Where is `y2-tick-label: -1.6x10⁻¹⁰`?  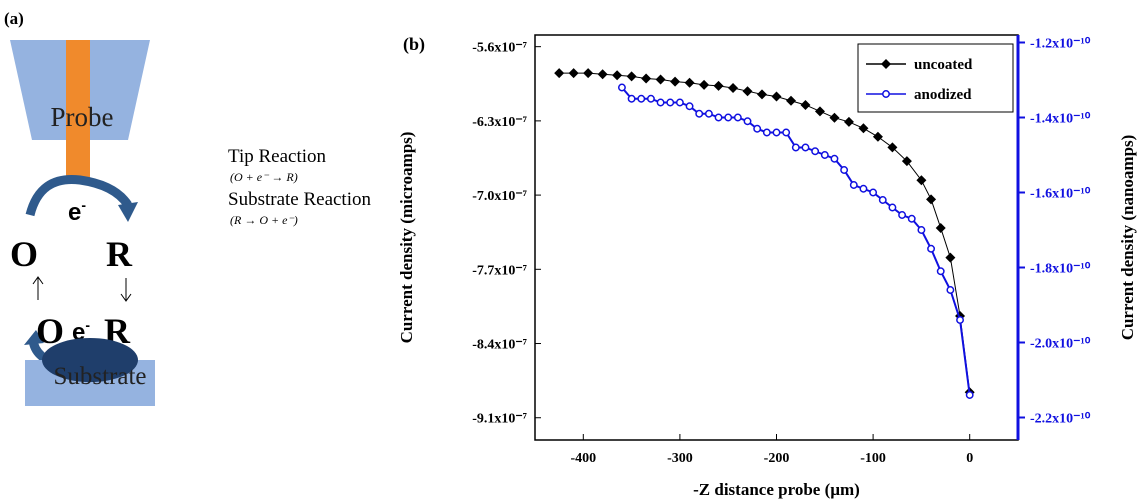 y2-tick-label: -1.6x10⁻¹⁰ is located at coordinates (1060, 194).